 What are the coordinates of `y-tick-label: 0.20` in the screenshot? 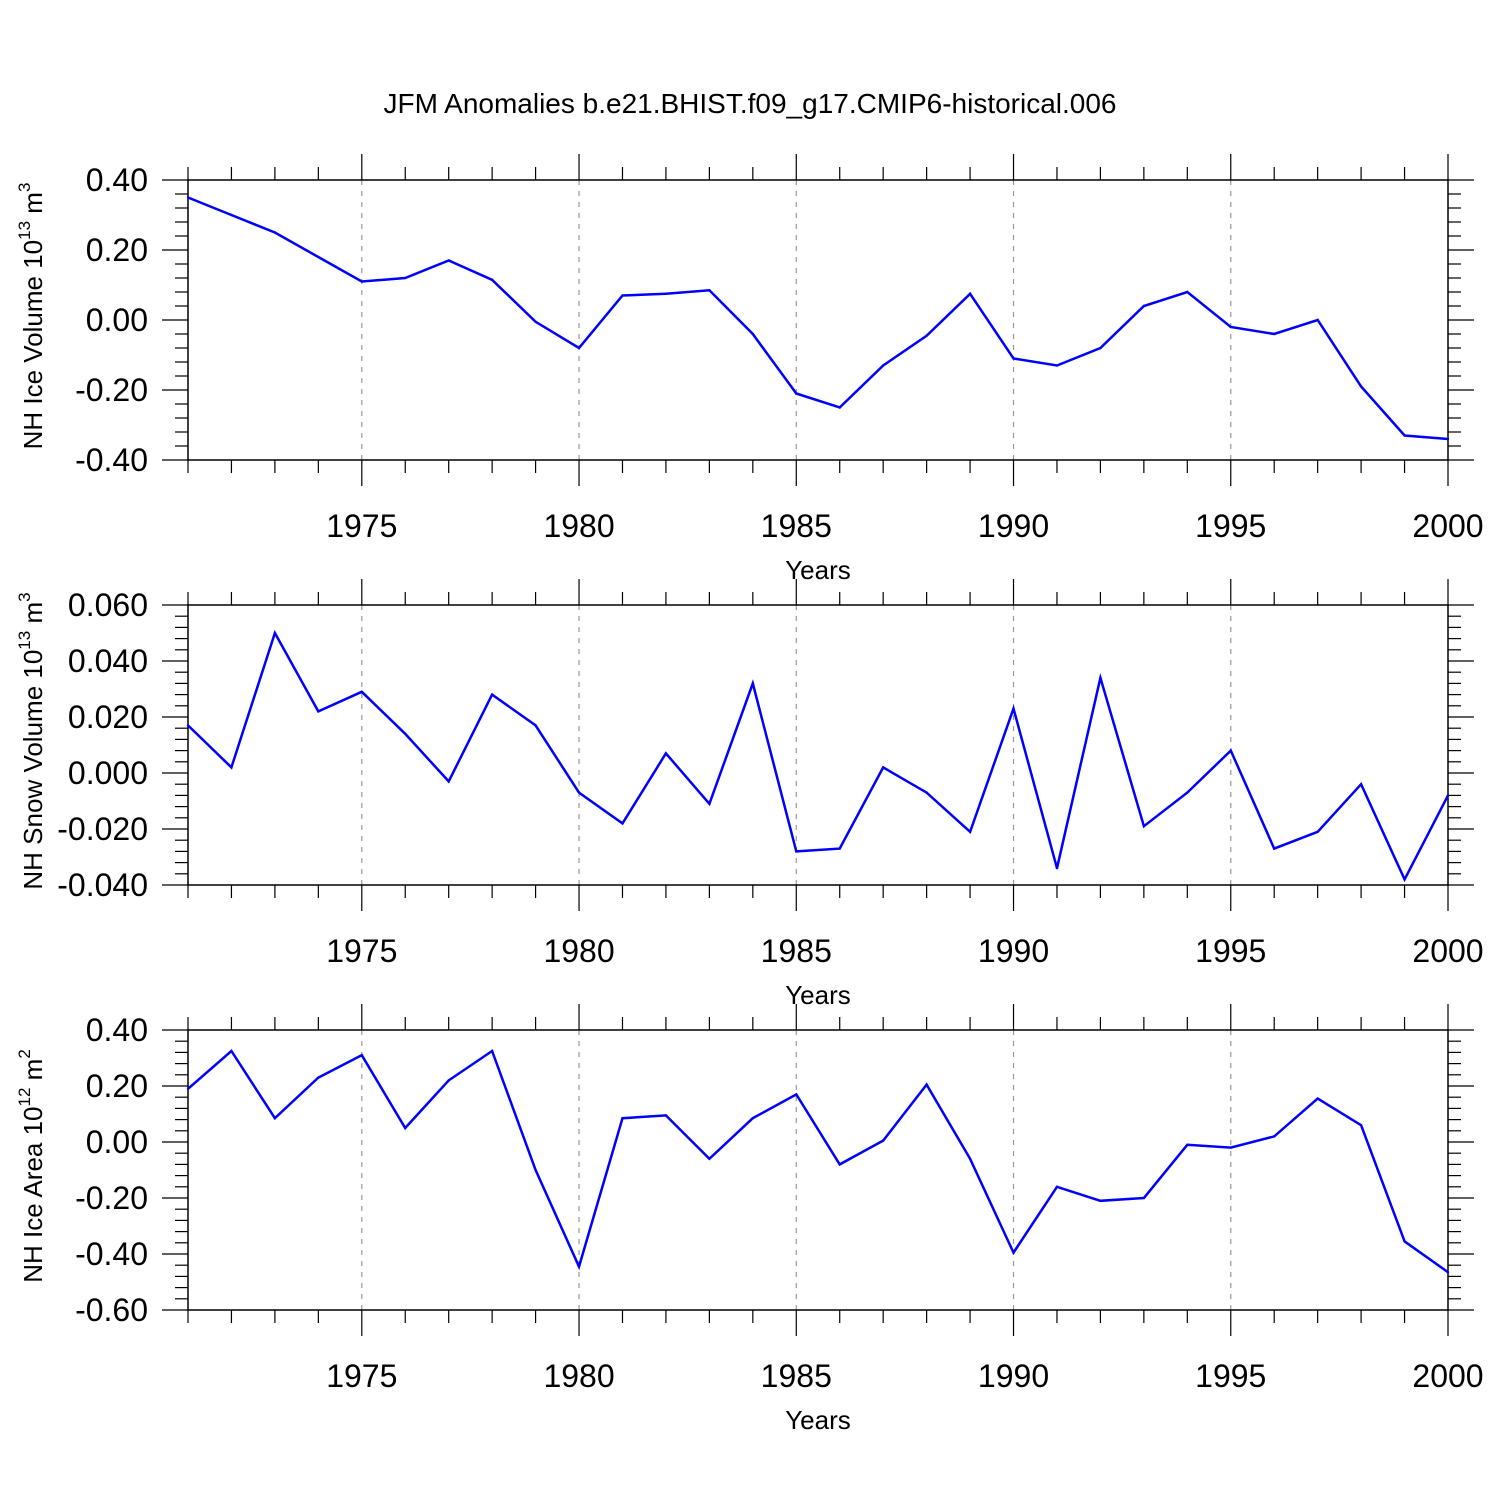 It's located at (117, 1086).